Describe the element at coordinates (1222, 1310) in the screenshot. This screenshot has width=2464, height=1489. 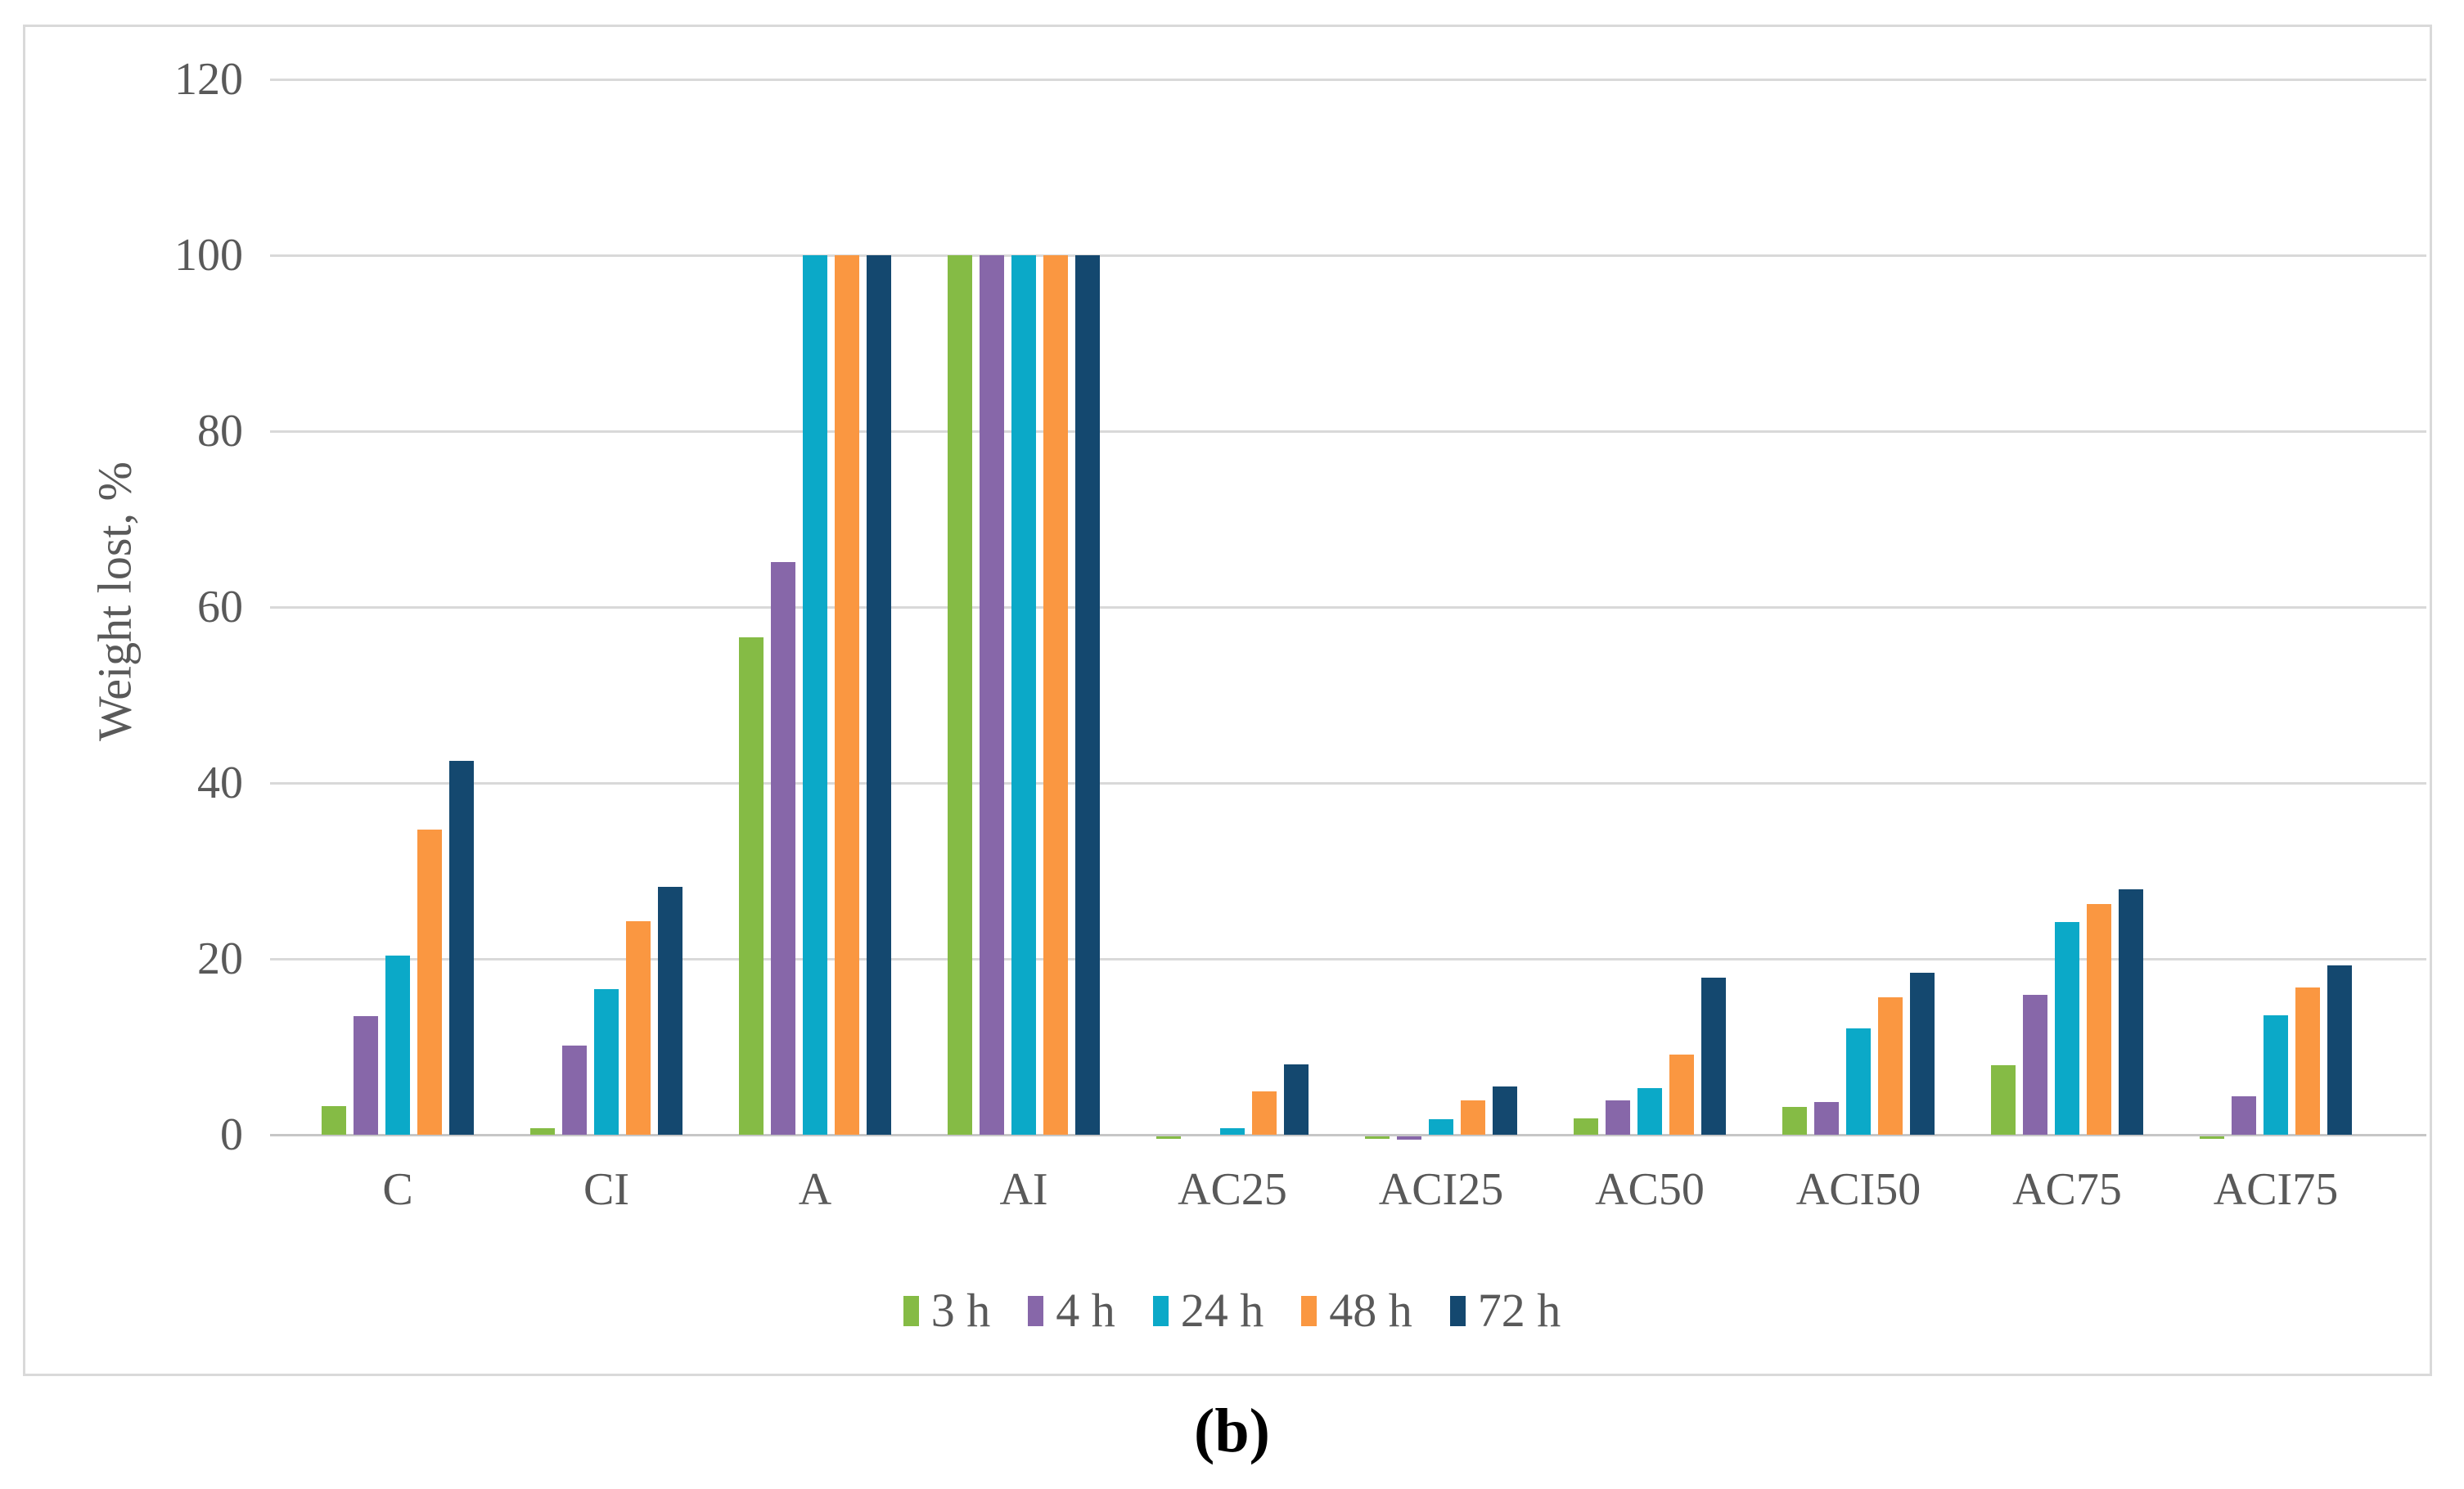
I see `legend-label: 24 h` at that location.